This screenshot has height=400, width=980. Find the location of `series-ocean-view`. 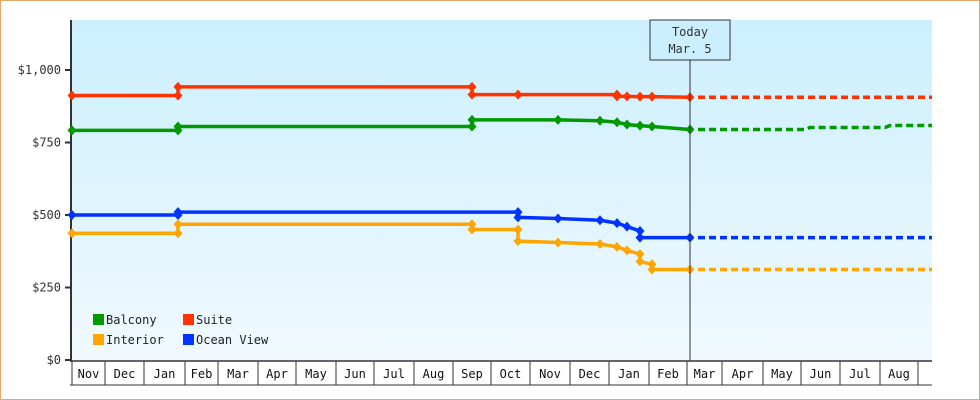

series-ocean-view is located at coordinates (499, 225).